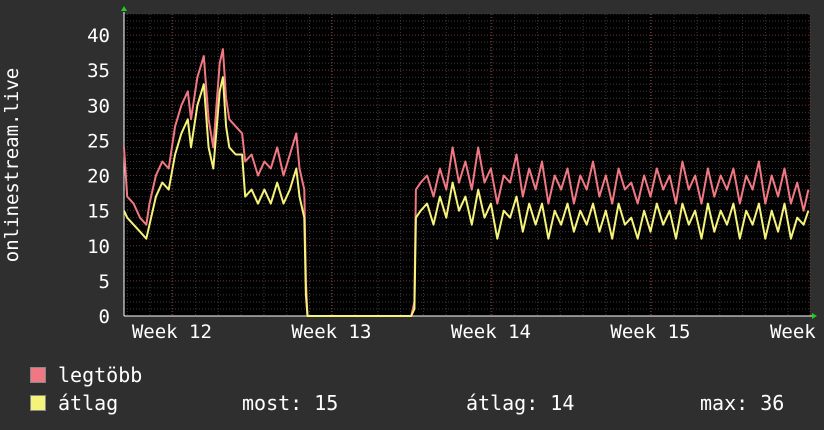 The width and height of the screenshot is (824, 430). What do you see at coordinates (491, 332) in the screenshot?
I see `x-tick-label: Week 14` at bounding box center [491, 332].